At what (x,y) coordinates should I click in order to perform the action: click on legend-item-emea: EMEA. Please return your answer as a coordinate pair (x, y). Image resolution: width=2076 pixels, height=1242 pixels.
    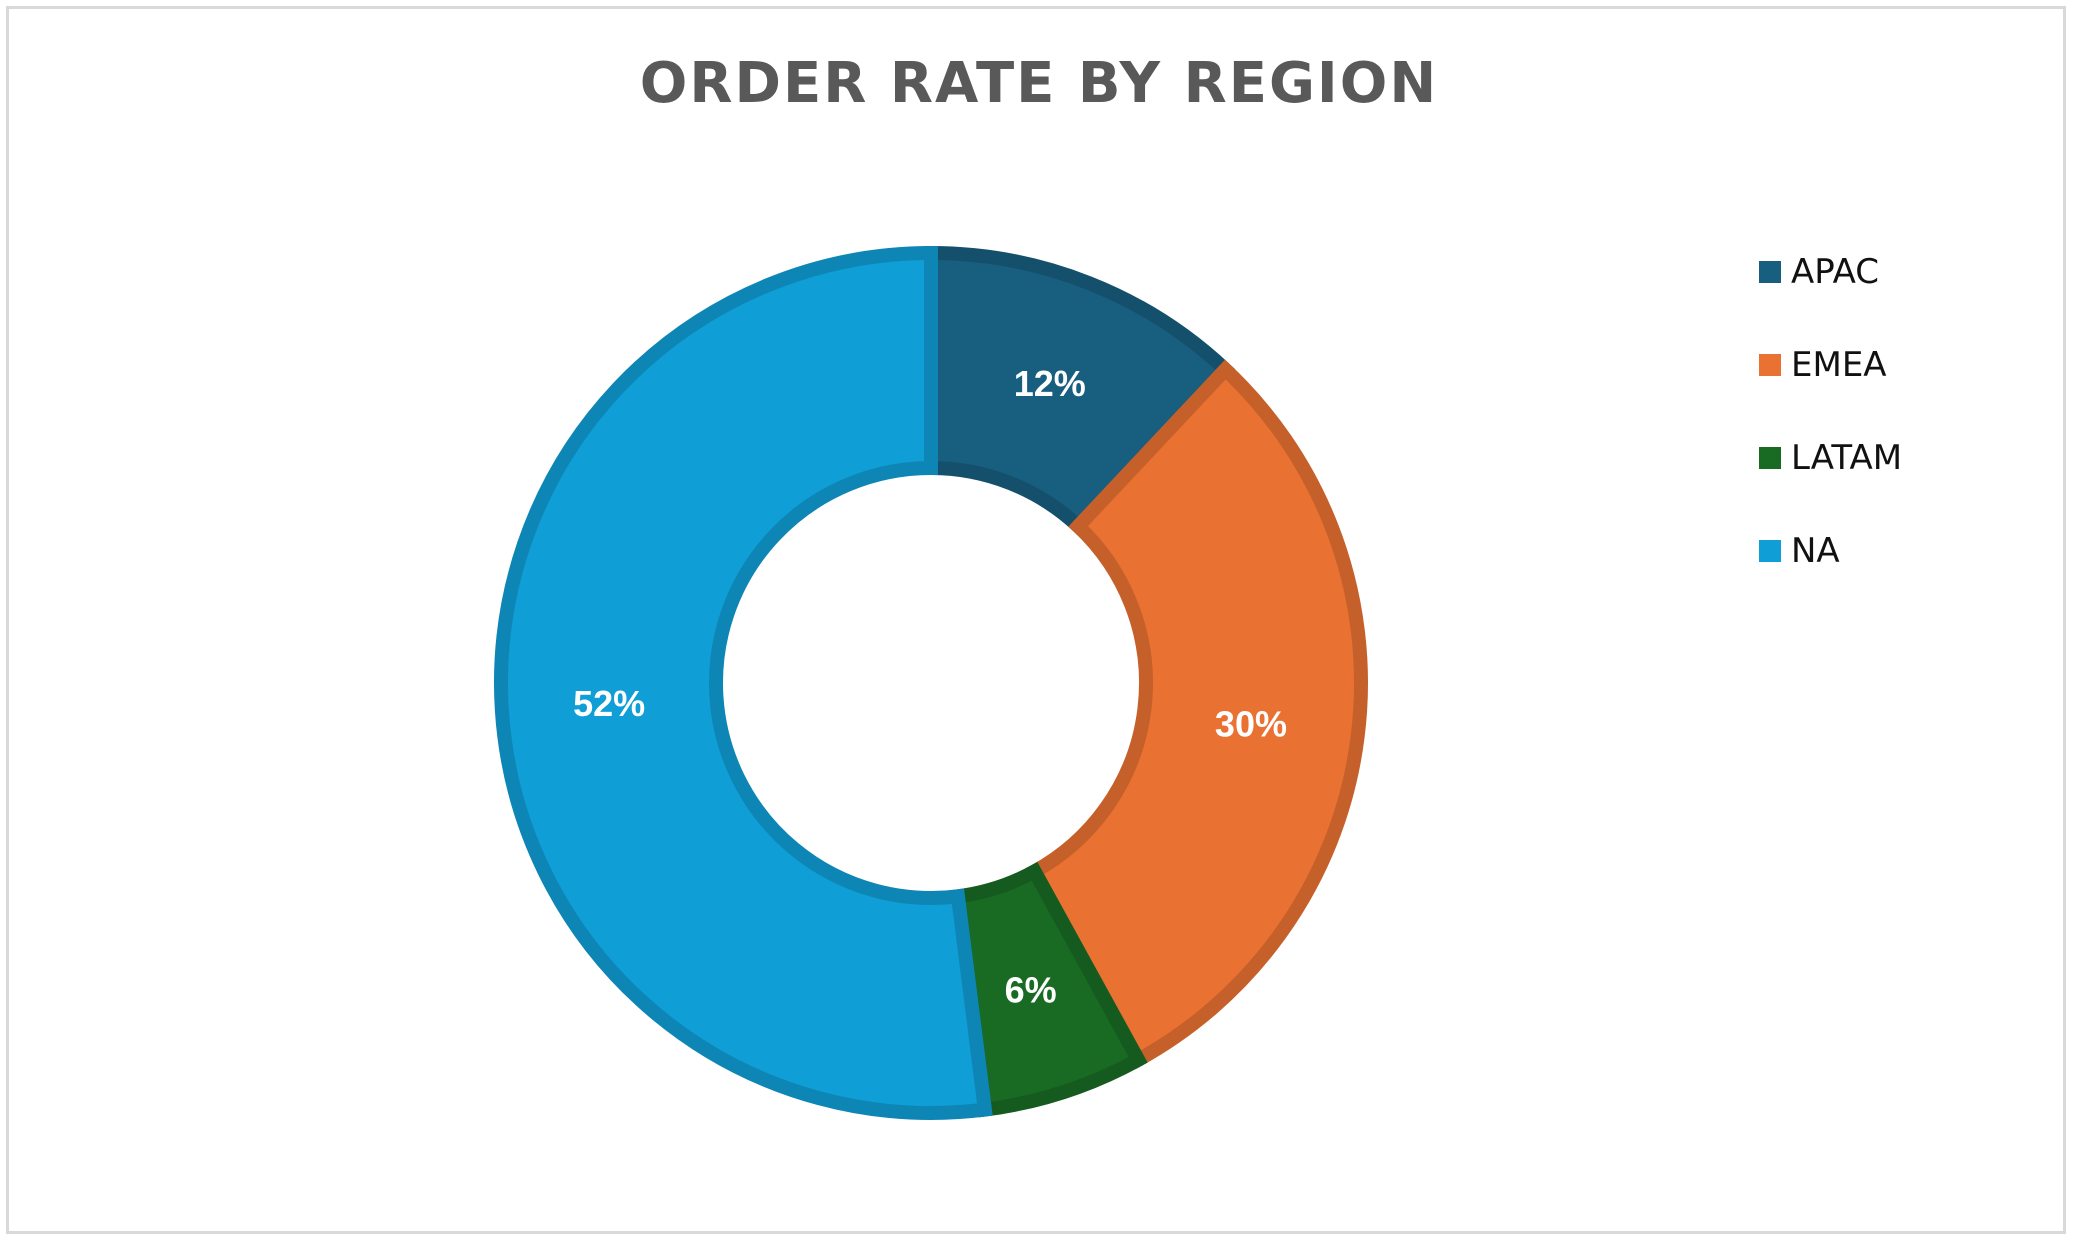
    Looking at the image, I should click on (1830, 365).